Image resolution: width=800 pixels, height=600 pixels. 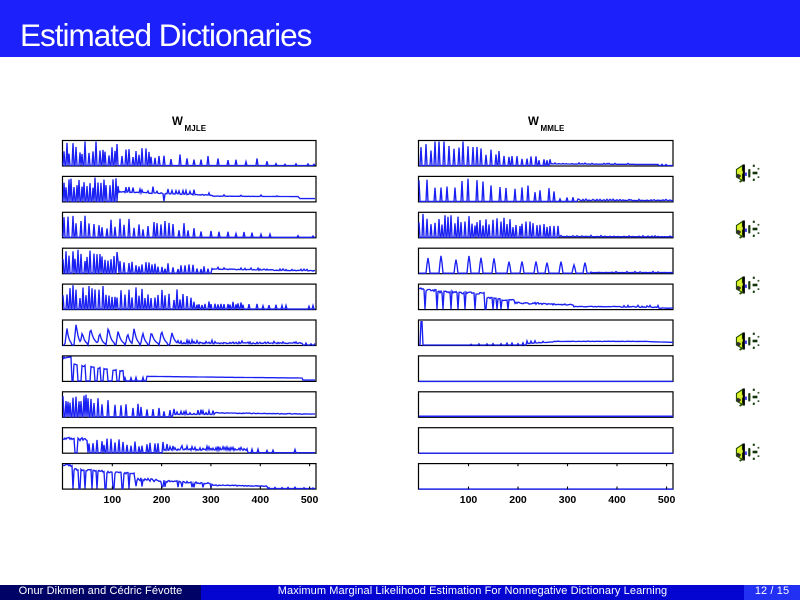 I want to click on svg-text: MMLE, so click(x=553, y=128).